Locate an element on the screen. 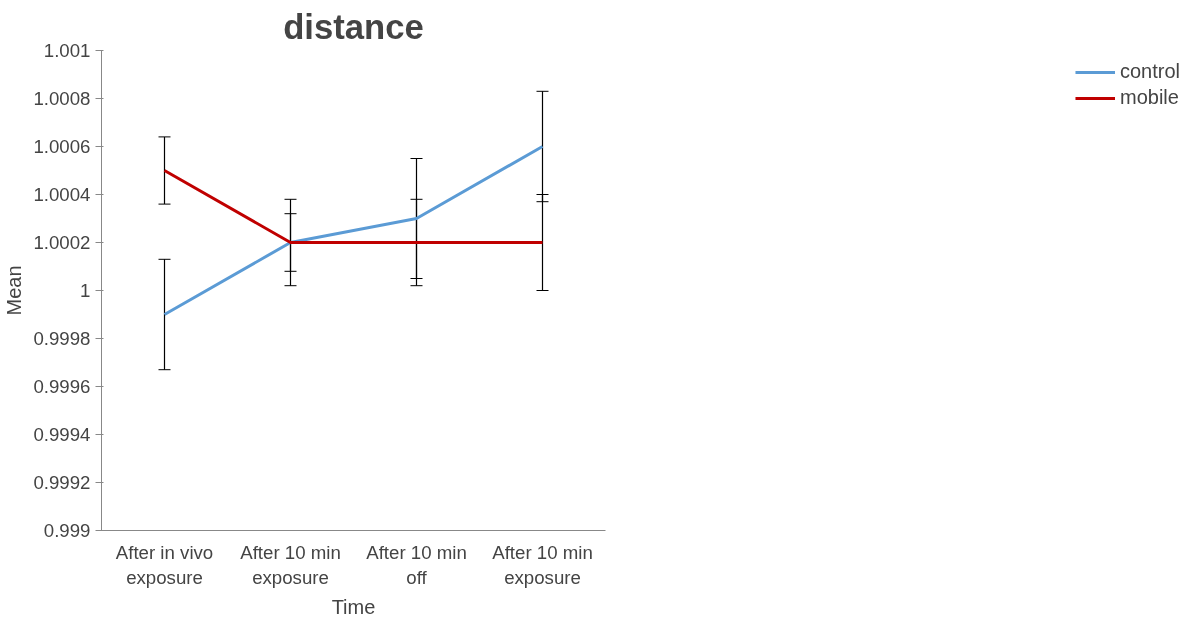 Image resolution: width=1200 pixels, height=628 pixels. x-axis-title: Time is located at coordinates (353, 606).